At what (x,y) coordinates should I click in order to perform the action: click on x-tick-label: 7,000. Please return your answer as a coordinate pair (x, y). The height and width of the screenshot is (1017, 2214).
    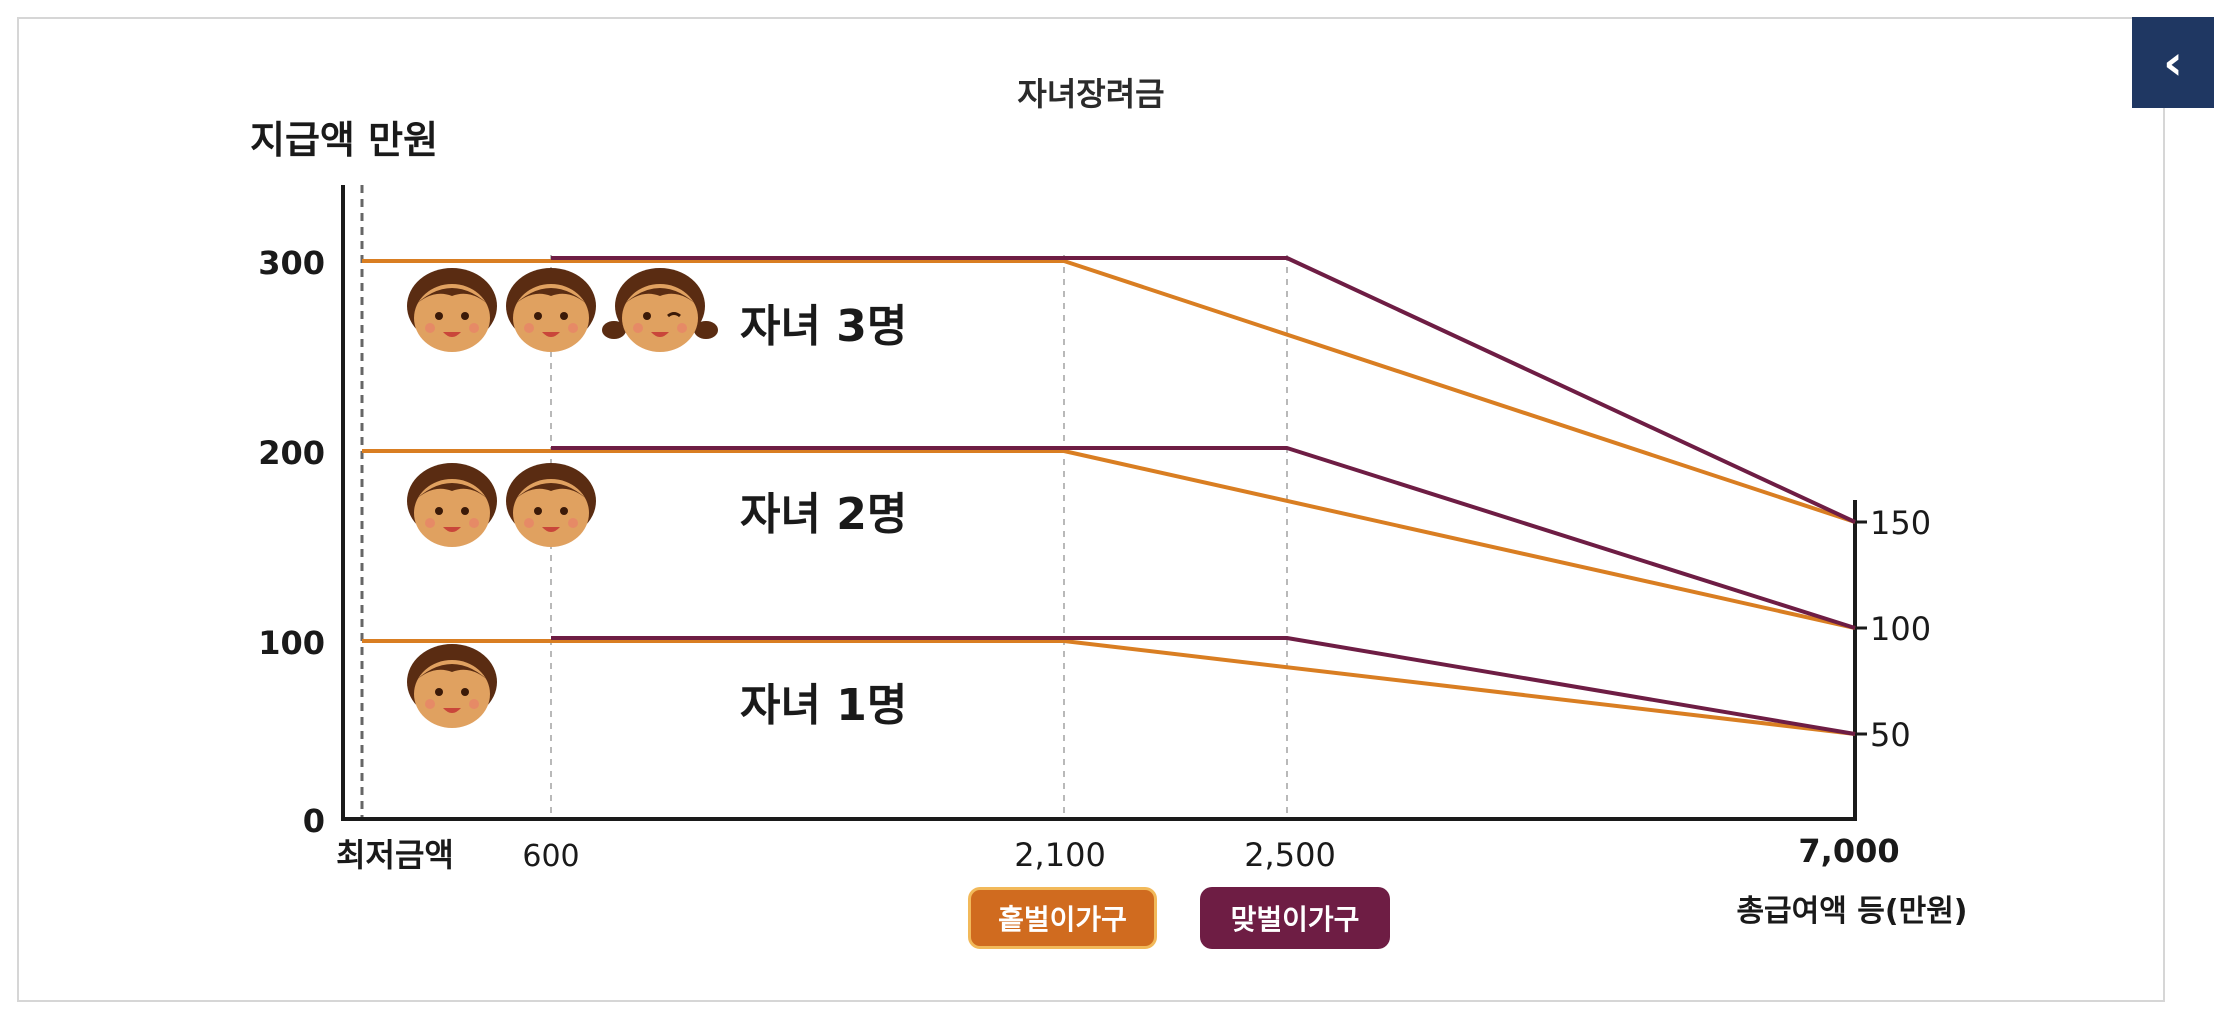
    Looking at the image, I should click on (1848, 851).